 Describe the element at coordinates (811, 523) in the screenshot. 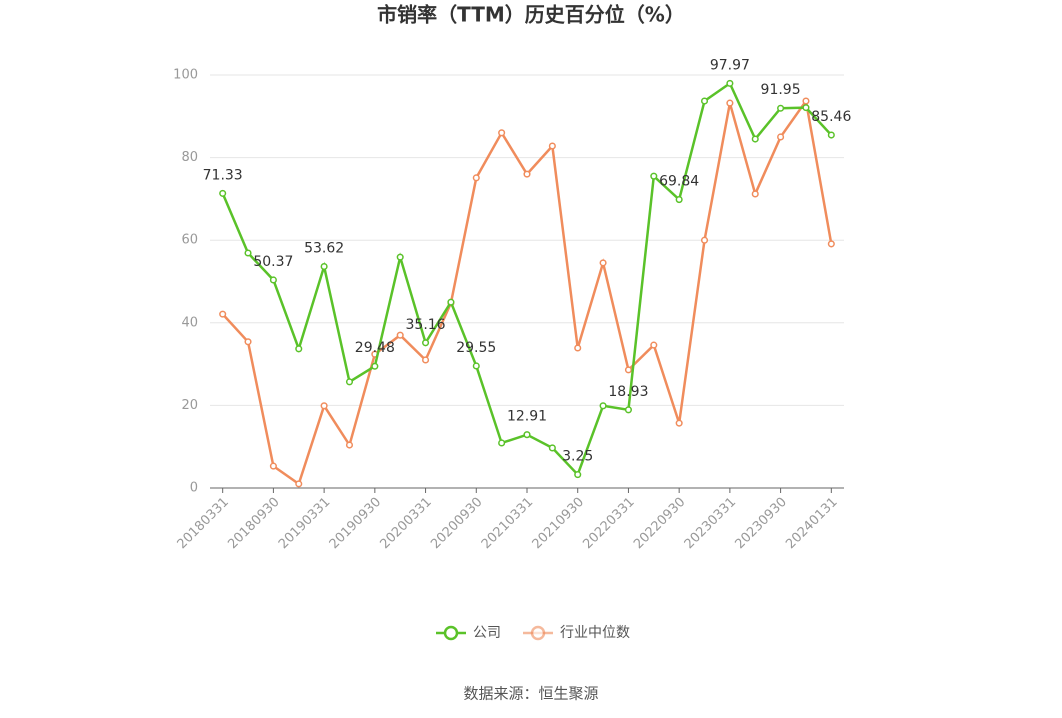

I see `x-tick-label: 20240131` at that location.